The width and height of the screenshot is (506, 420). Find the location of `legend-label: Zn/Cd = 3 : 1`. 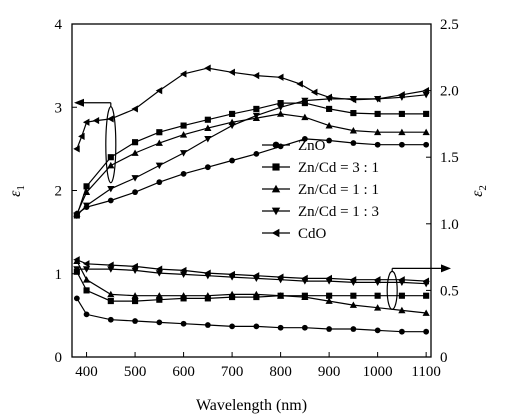

legend-label: Zn/Cd = 3 : 1 is located at coordinates (338, 168).